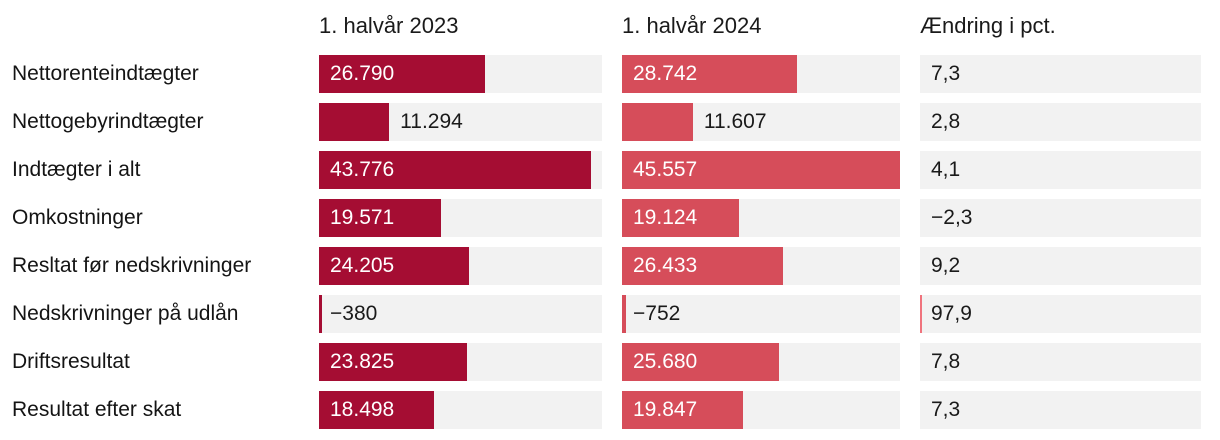 The width and height of the screenshot is (1220, 440). What do you see at coordinates (665, 73) in the screenshot?
I see `bar-value: 28.742` at bounding box center [665, 73].